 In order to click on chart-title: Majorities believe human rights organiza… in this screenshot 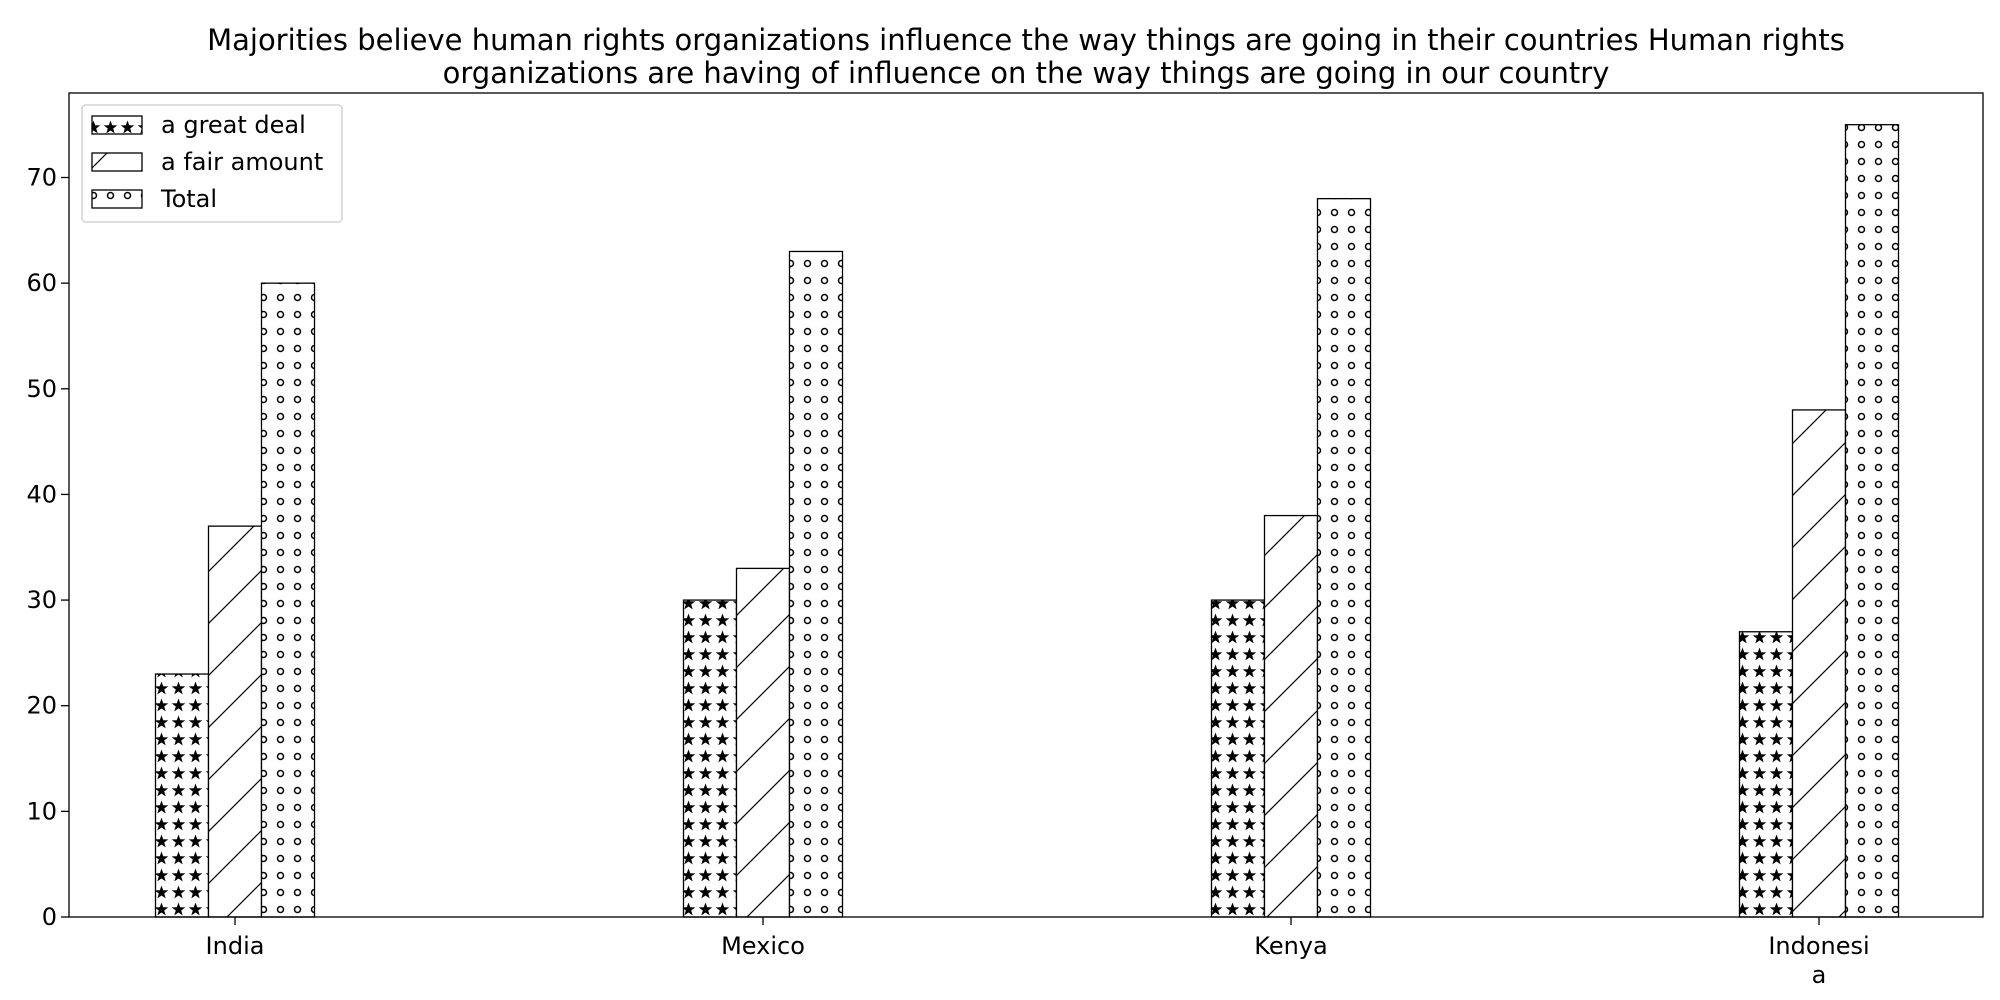, I will do `click(1026, 56)`.